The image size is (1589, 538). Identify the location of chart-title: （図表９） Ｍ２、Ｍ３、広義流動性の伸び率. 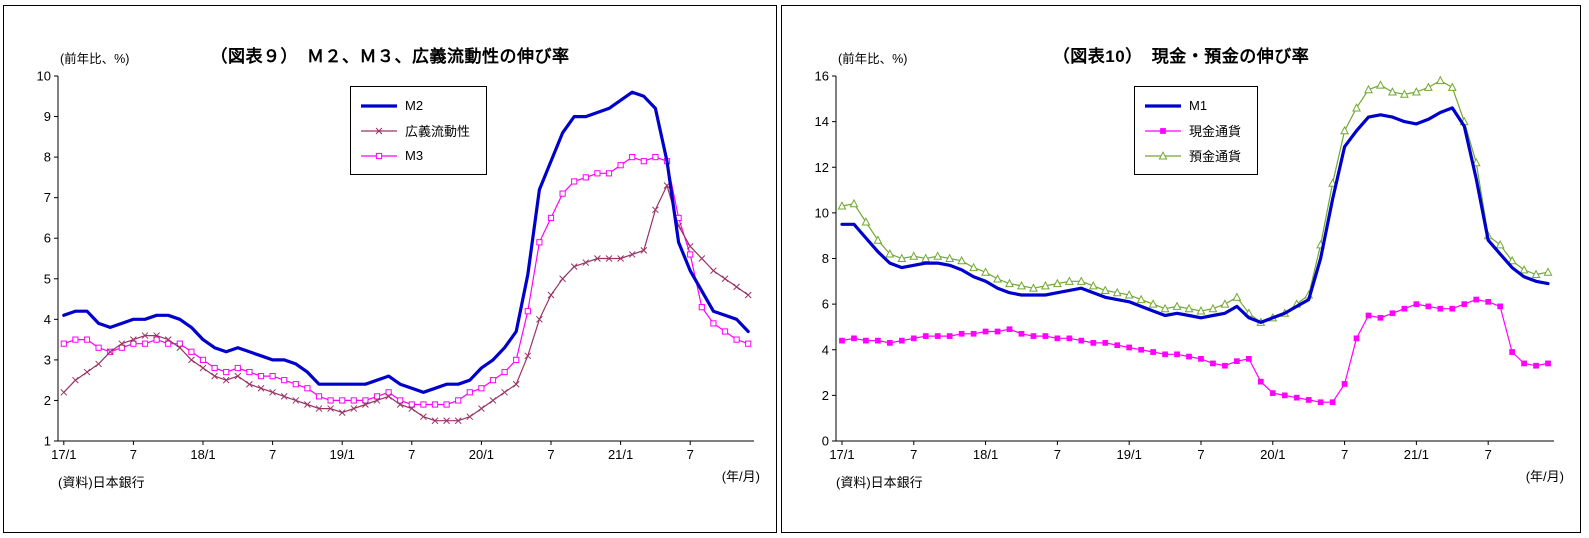
(390, 56).